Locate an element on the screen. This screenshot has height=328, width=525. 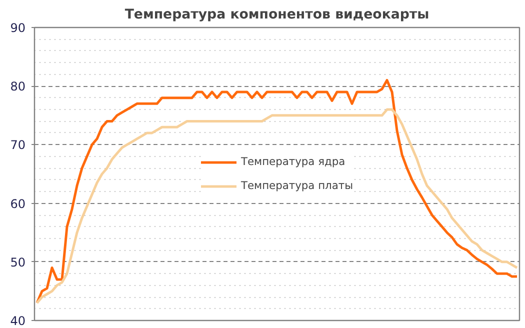
y-tick-label: 80 is located at coordinates (18, 87).